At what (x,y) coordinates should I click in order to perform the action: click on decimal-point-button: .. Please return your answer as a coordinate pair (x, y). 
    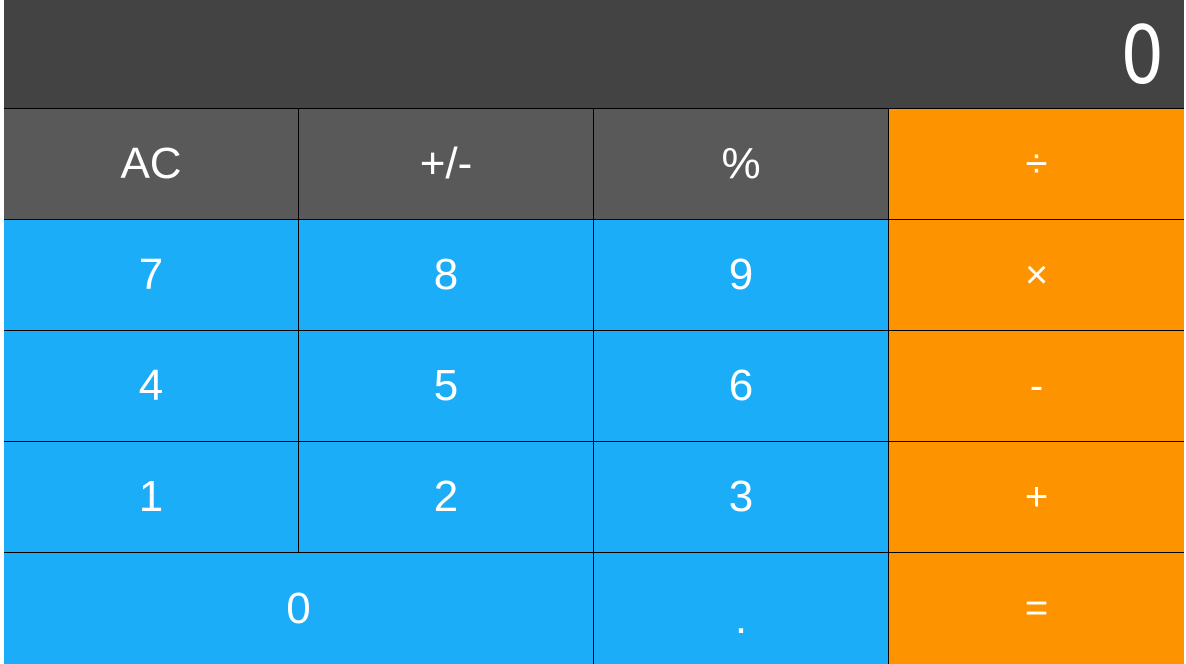
    Looking at the image, I should click on (741, 608).